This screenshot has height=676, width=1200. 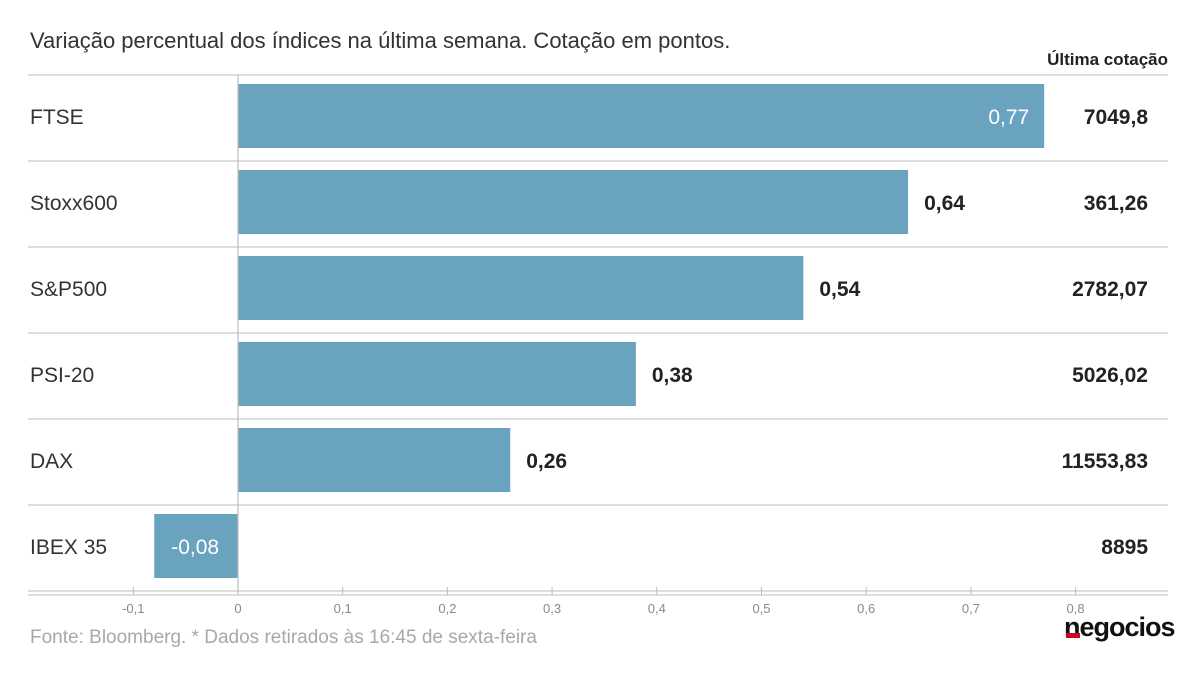 What do you see at coordinates (74, 203) in the screenshot?
I see `category-label: Stoxx600` at bounding box center [74, 203].